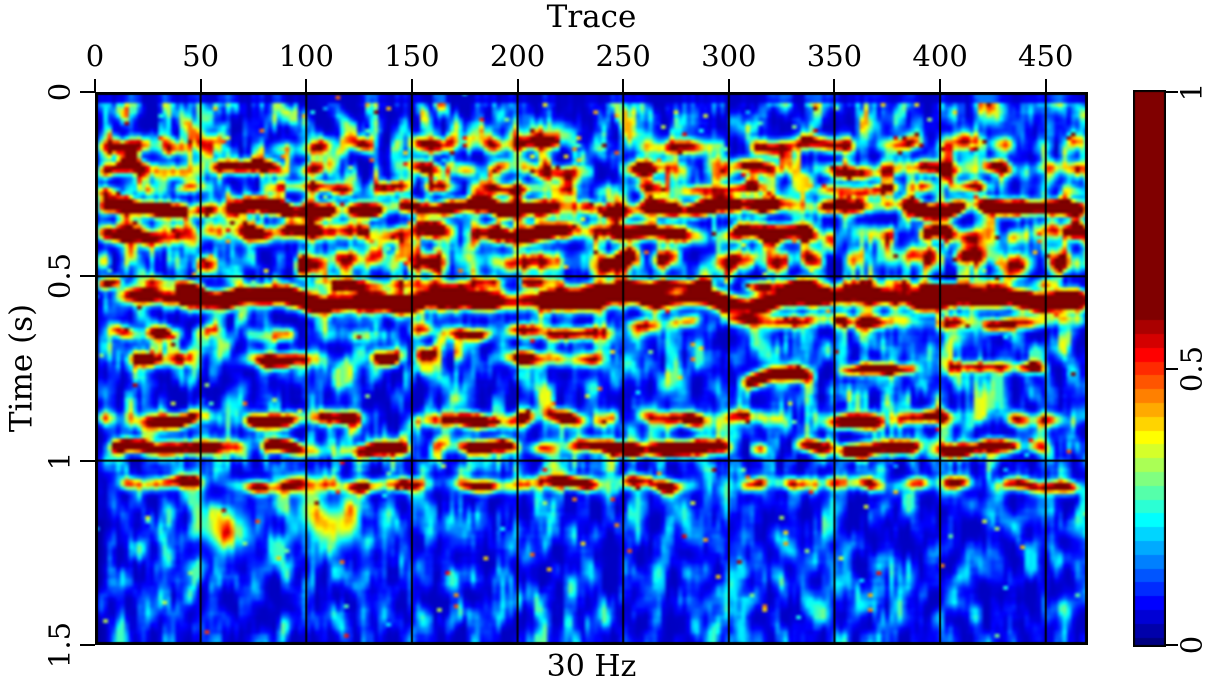 This screenshot has height=686, width=1209. I want to click on x-tick-label: 150, so click(412, 56).